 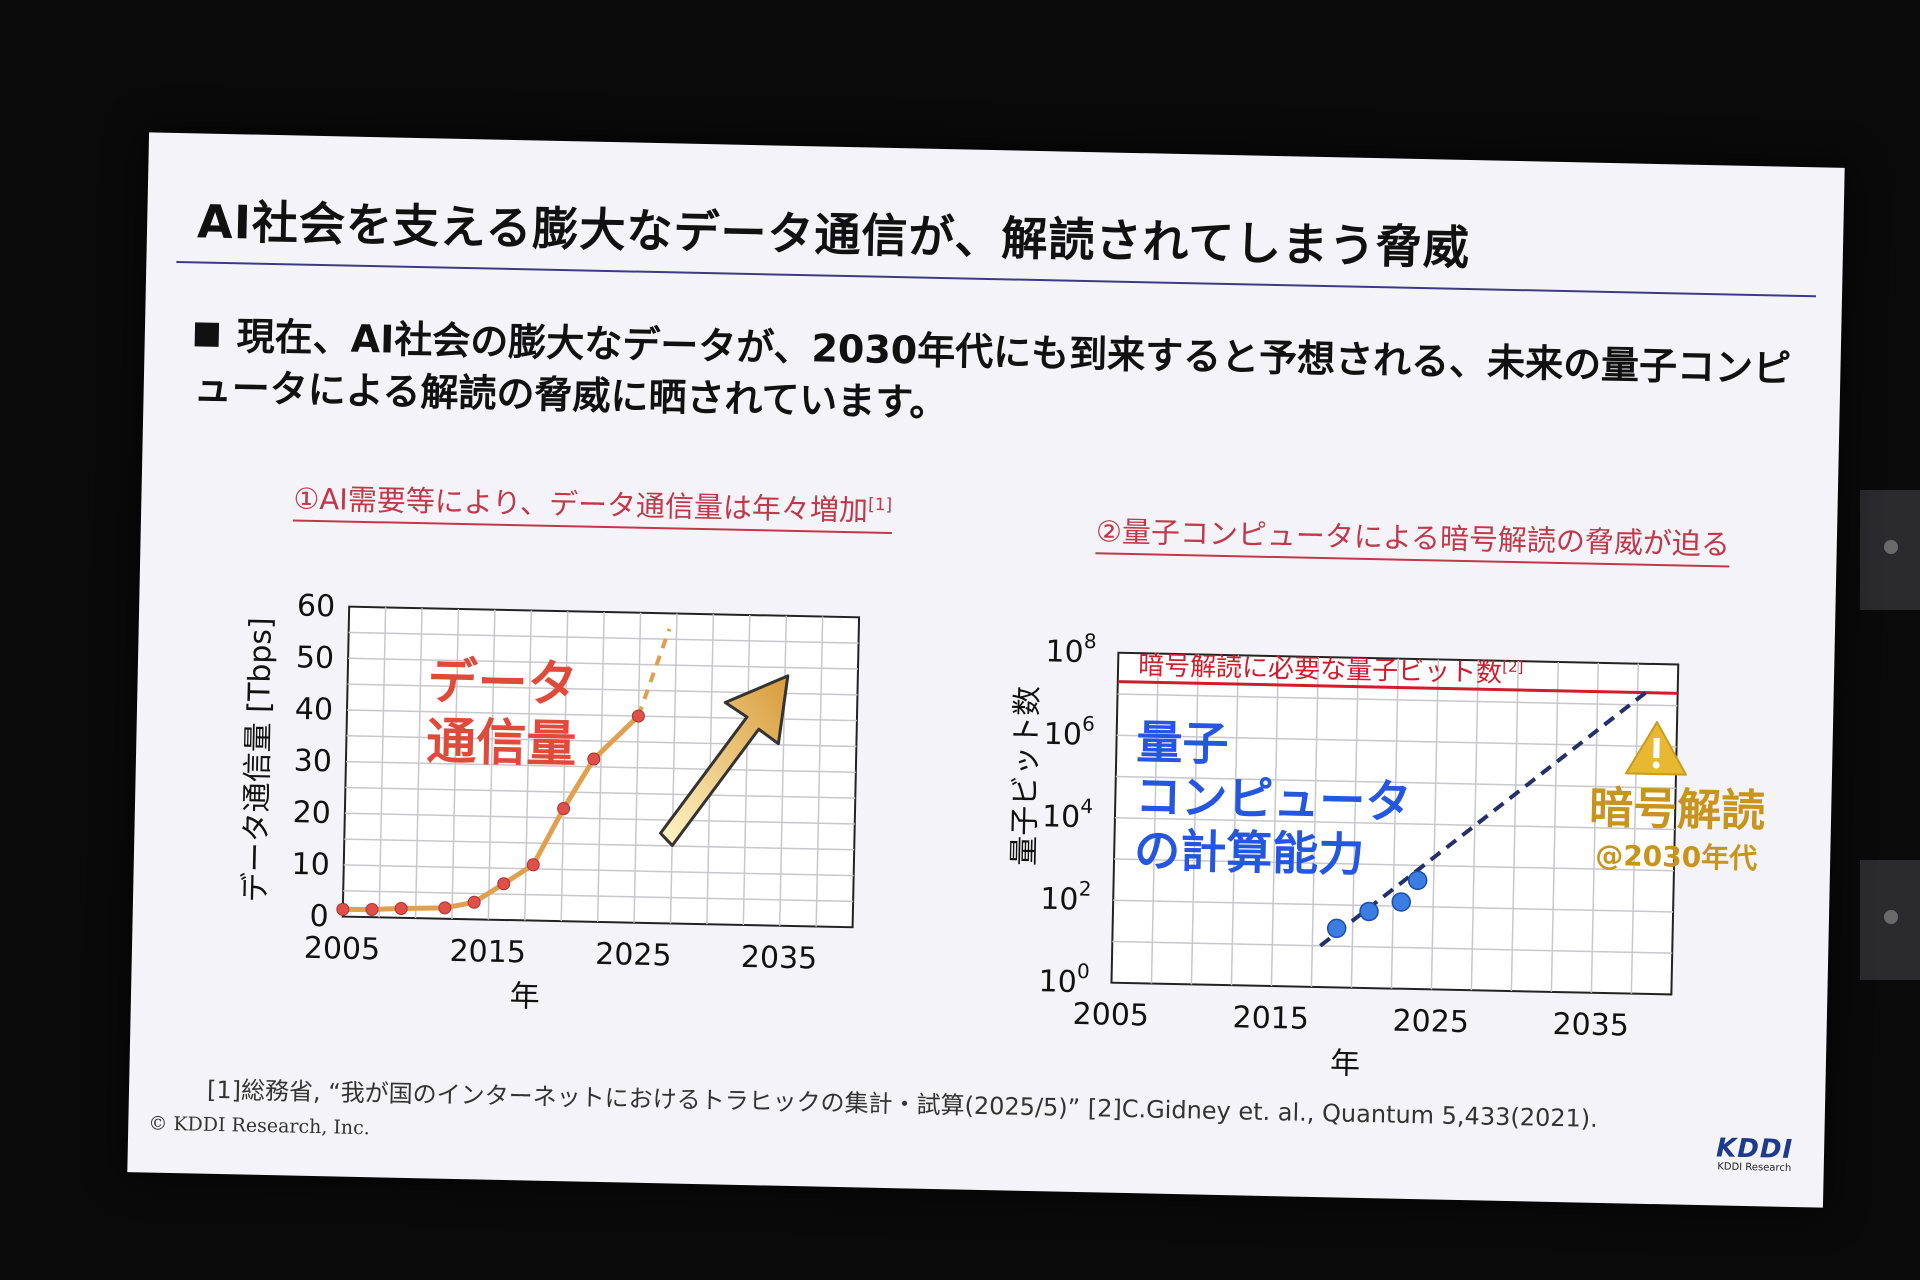 I want to click on y-tick-label: 50, so click(x=315, y=658).